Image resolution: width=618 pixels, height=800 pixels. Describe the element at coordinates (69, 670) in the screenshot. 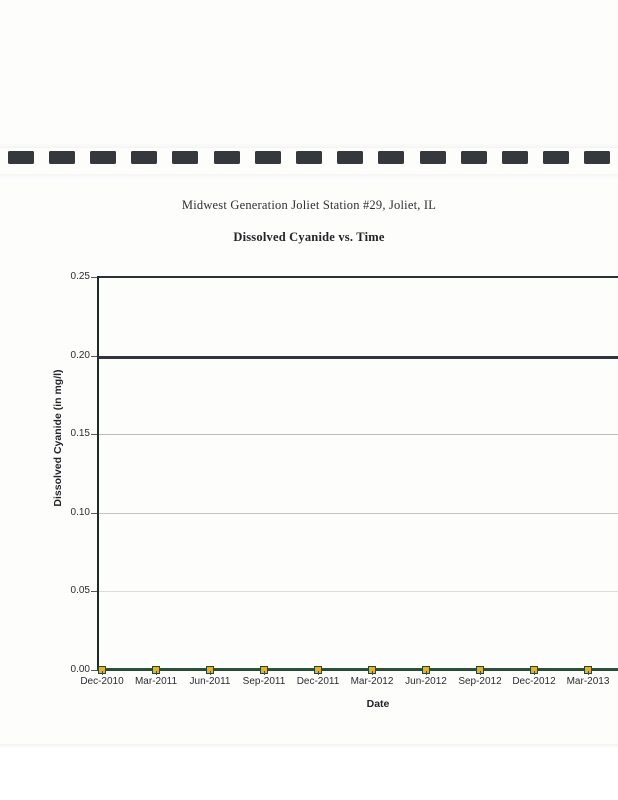

I see `y-tick-label: 0.00` at that location.